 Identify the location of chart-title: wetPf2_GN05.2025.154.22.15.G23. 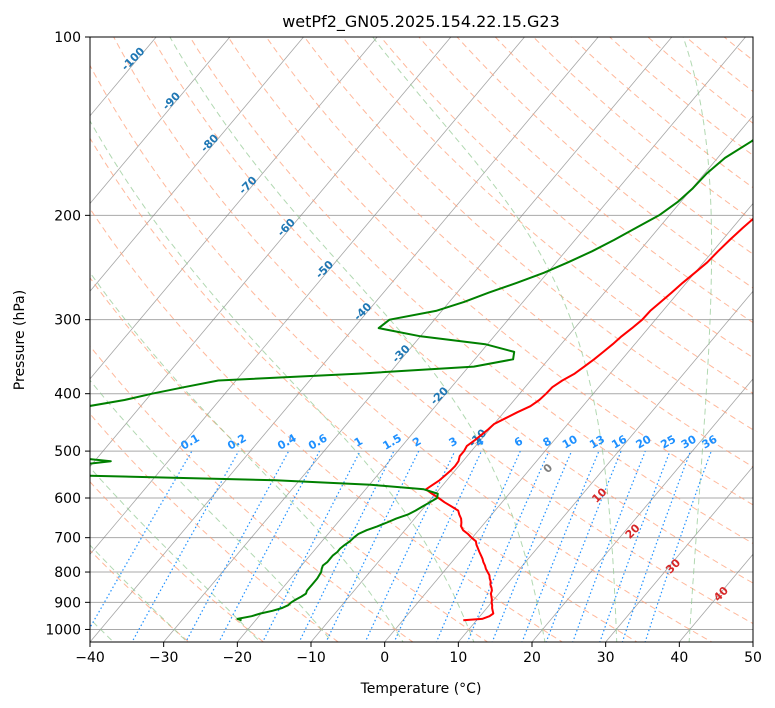
(421, 22).